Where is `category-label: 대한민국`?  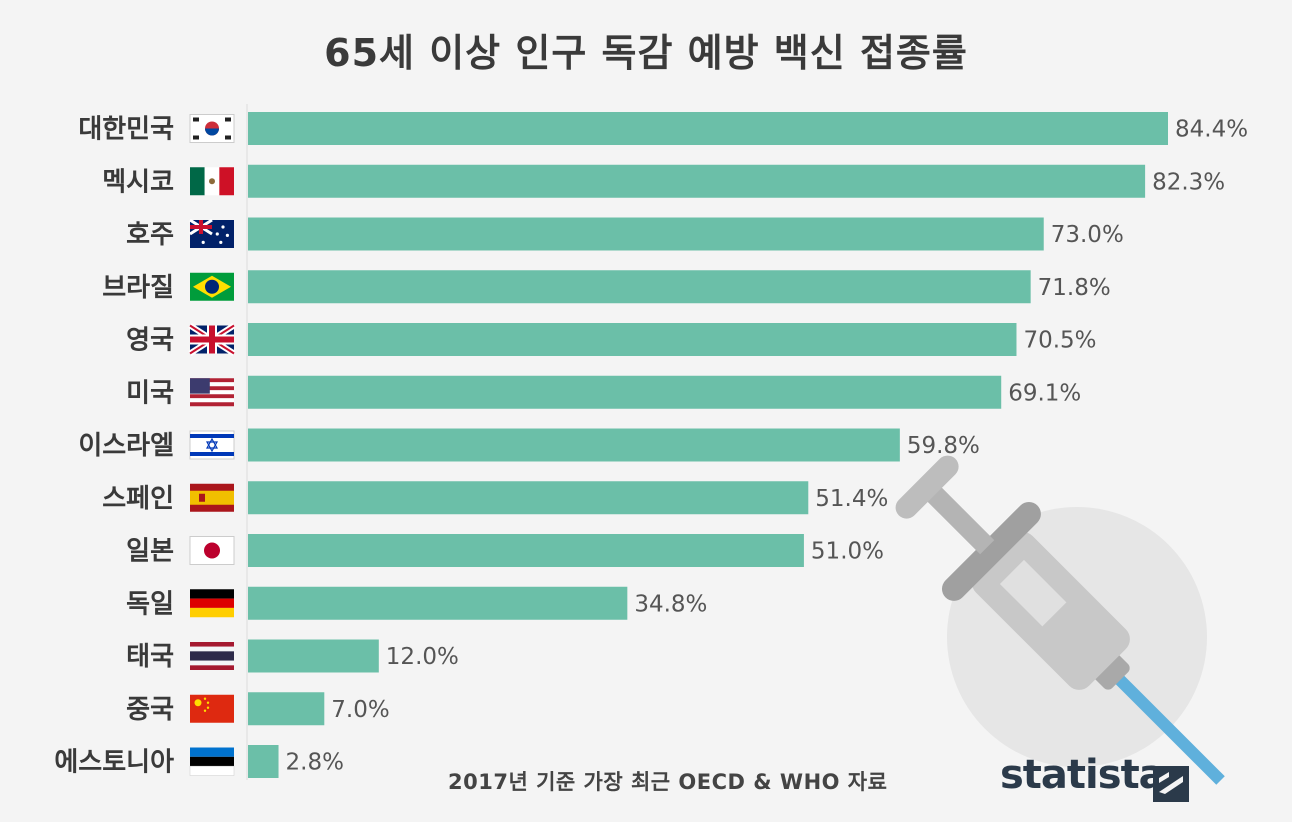
category-label: 대한민국 is located at coordinates (126, 130).